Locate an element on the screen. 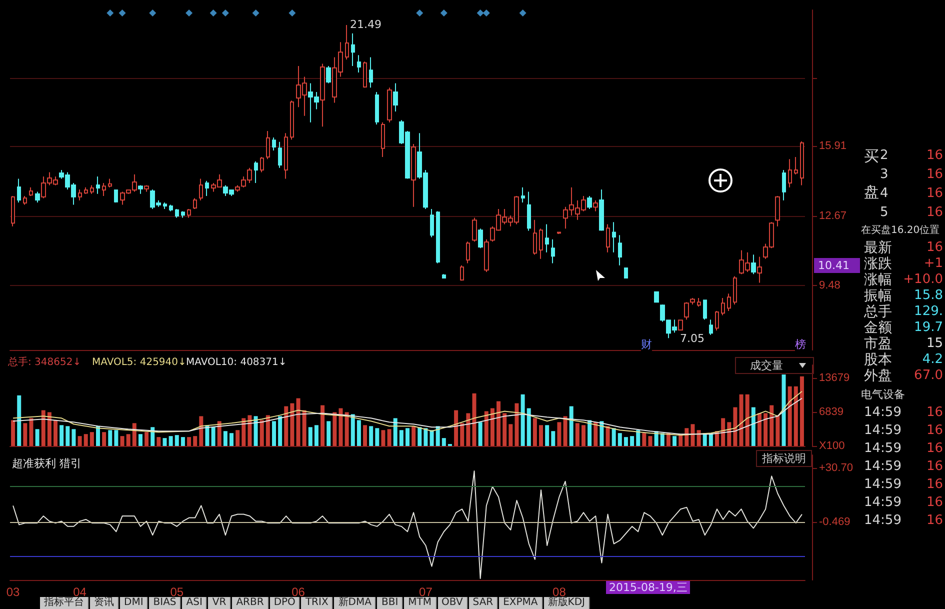 The image size is (945, 609). text: 买 is located at coordinates (871, 156).